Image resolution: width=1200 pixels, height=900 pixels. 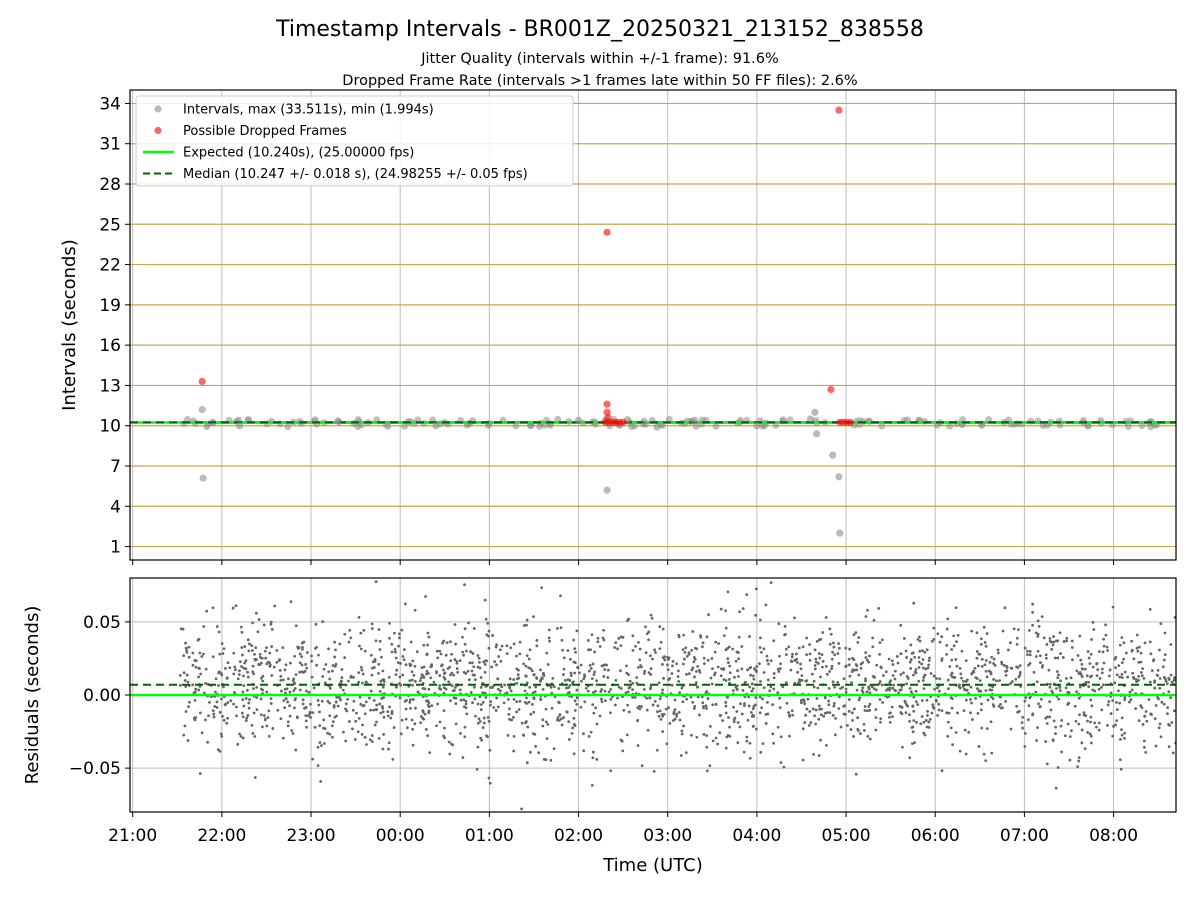 What do you see at coordinates (516, 426) in the screenshot?
I see `interval-point` at bounding box center [516, 426].